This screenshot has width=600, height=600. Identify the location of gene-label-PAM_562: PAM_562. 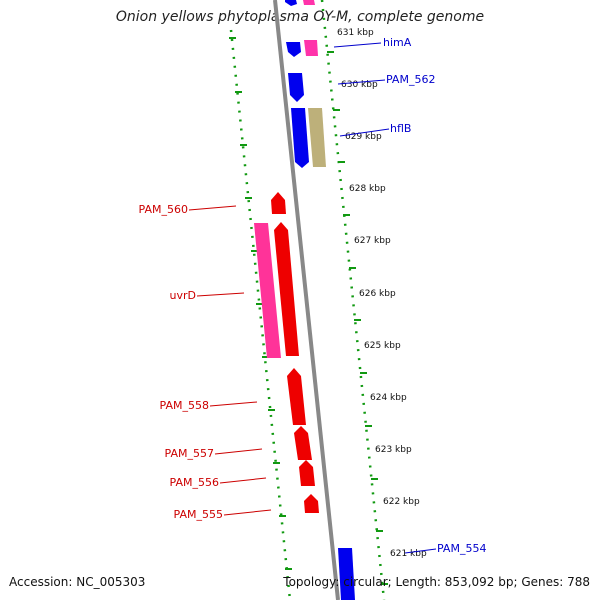
(410, 79).